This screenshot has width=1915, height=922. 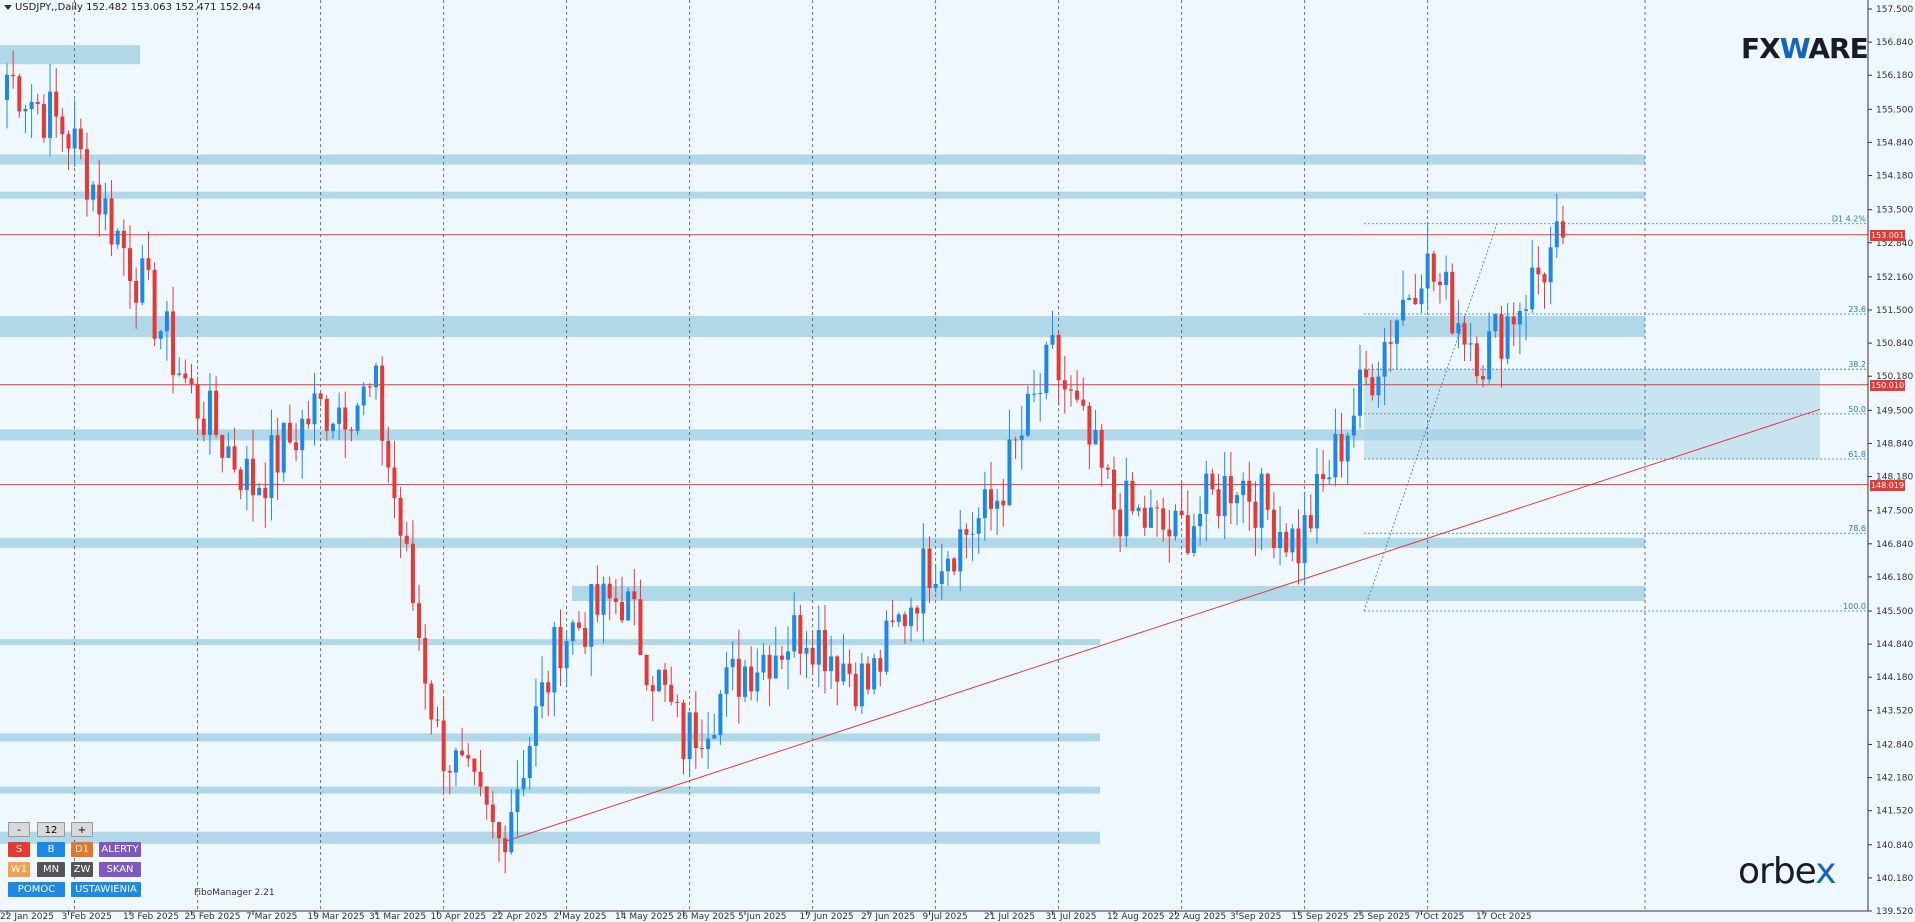 What do you see at coordinates (1777, 871) in the screenshot?
I see `orbex-logo-text: orbe` at bounding box center [1777, 871].